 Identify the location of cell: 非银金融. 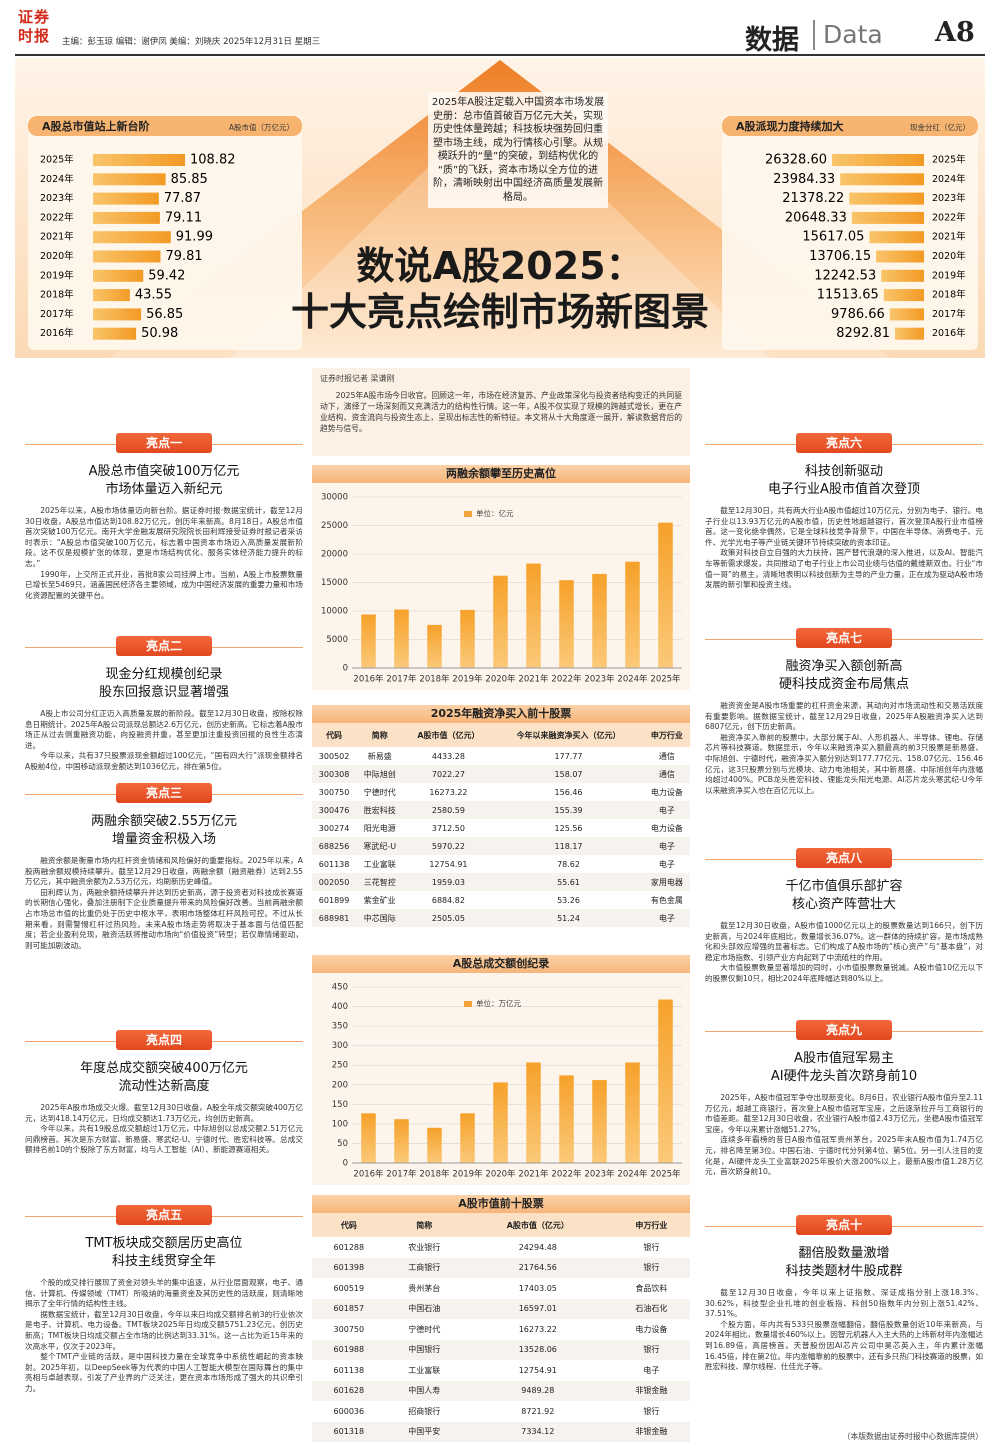
(651, 1432).